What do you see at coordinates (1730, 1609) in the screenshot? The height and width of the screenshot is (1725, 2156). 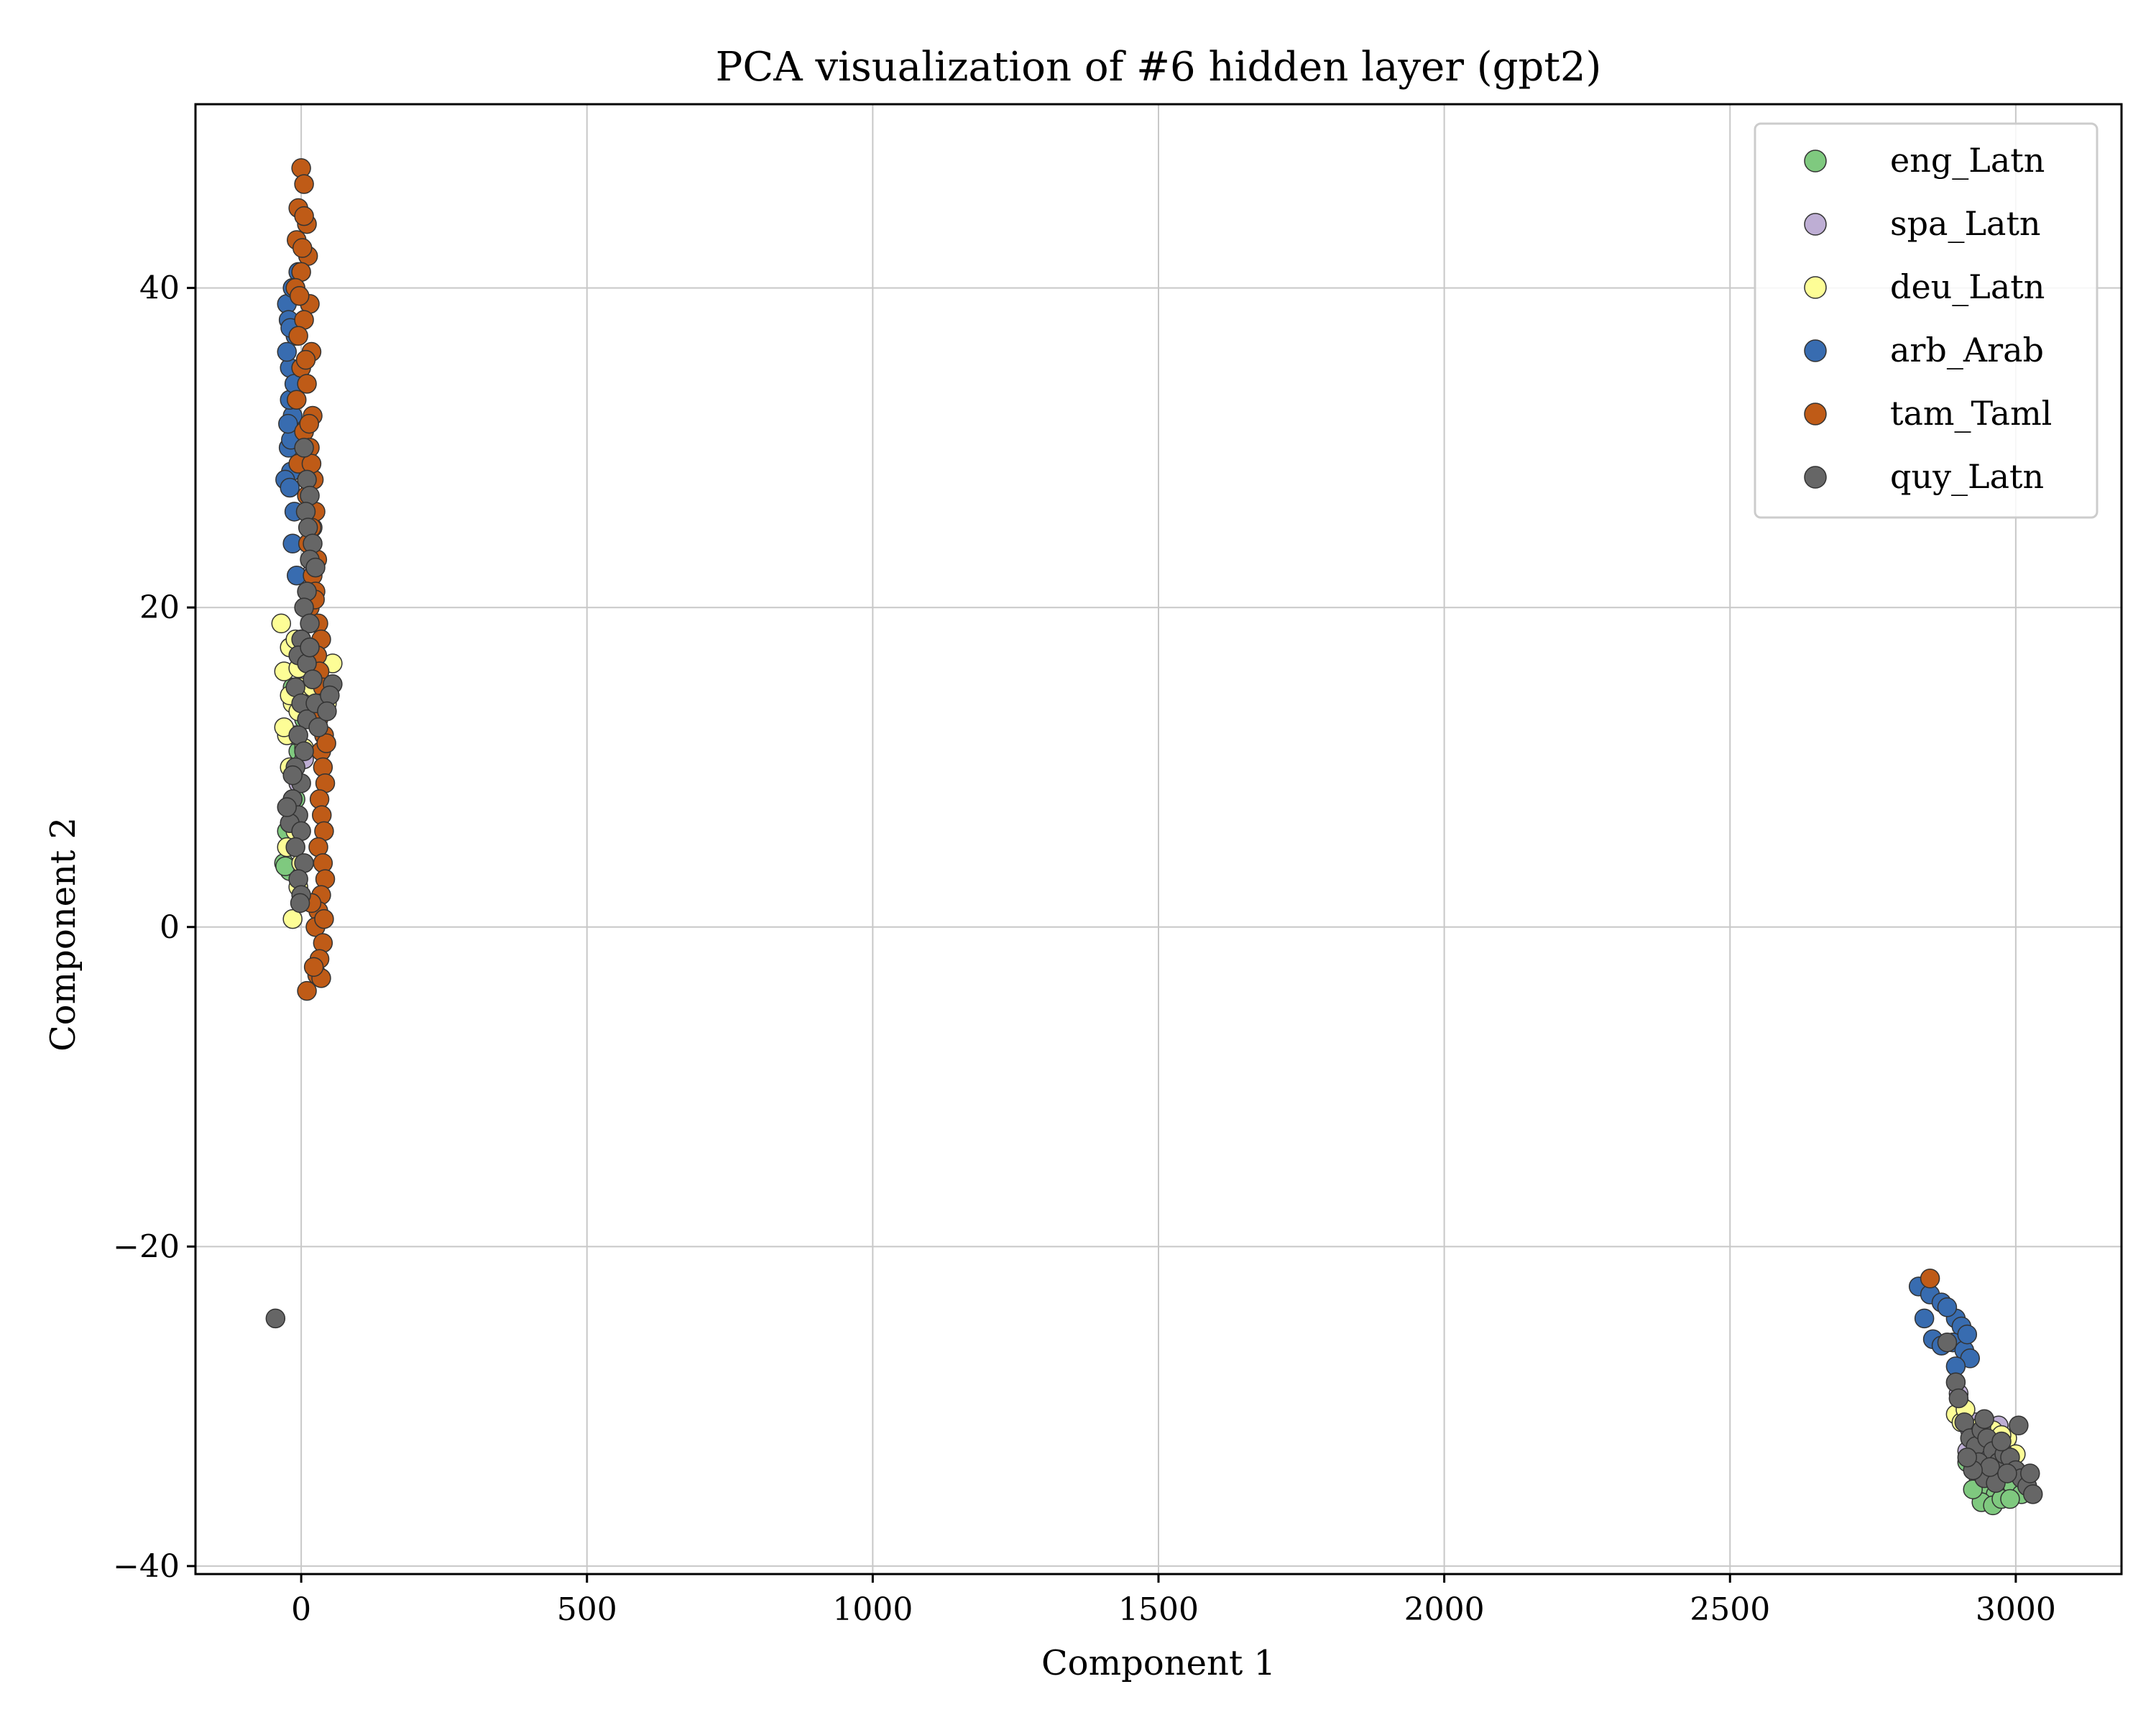 I see `x-tick-label: 2500` at bounding box center [1730, 1609].